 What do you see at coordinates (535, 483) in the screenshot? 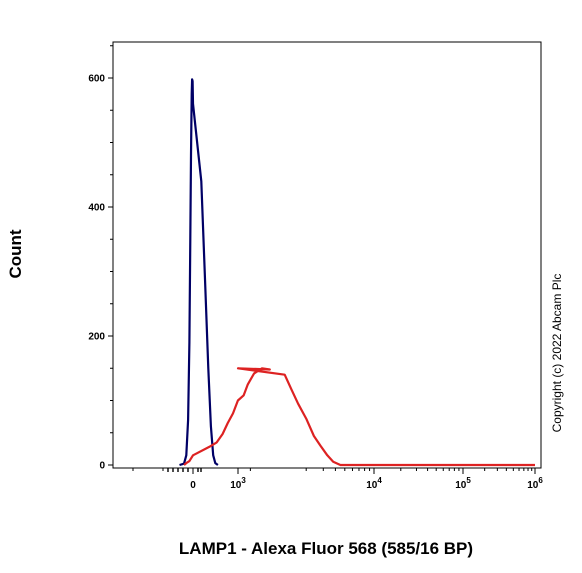
I see `x-tick-label: 10⁶` at bounding box center [535, 483].